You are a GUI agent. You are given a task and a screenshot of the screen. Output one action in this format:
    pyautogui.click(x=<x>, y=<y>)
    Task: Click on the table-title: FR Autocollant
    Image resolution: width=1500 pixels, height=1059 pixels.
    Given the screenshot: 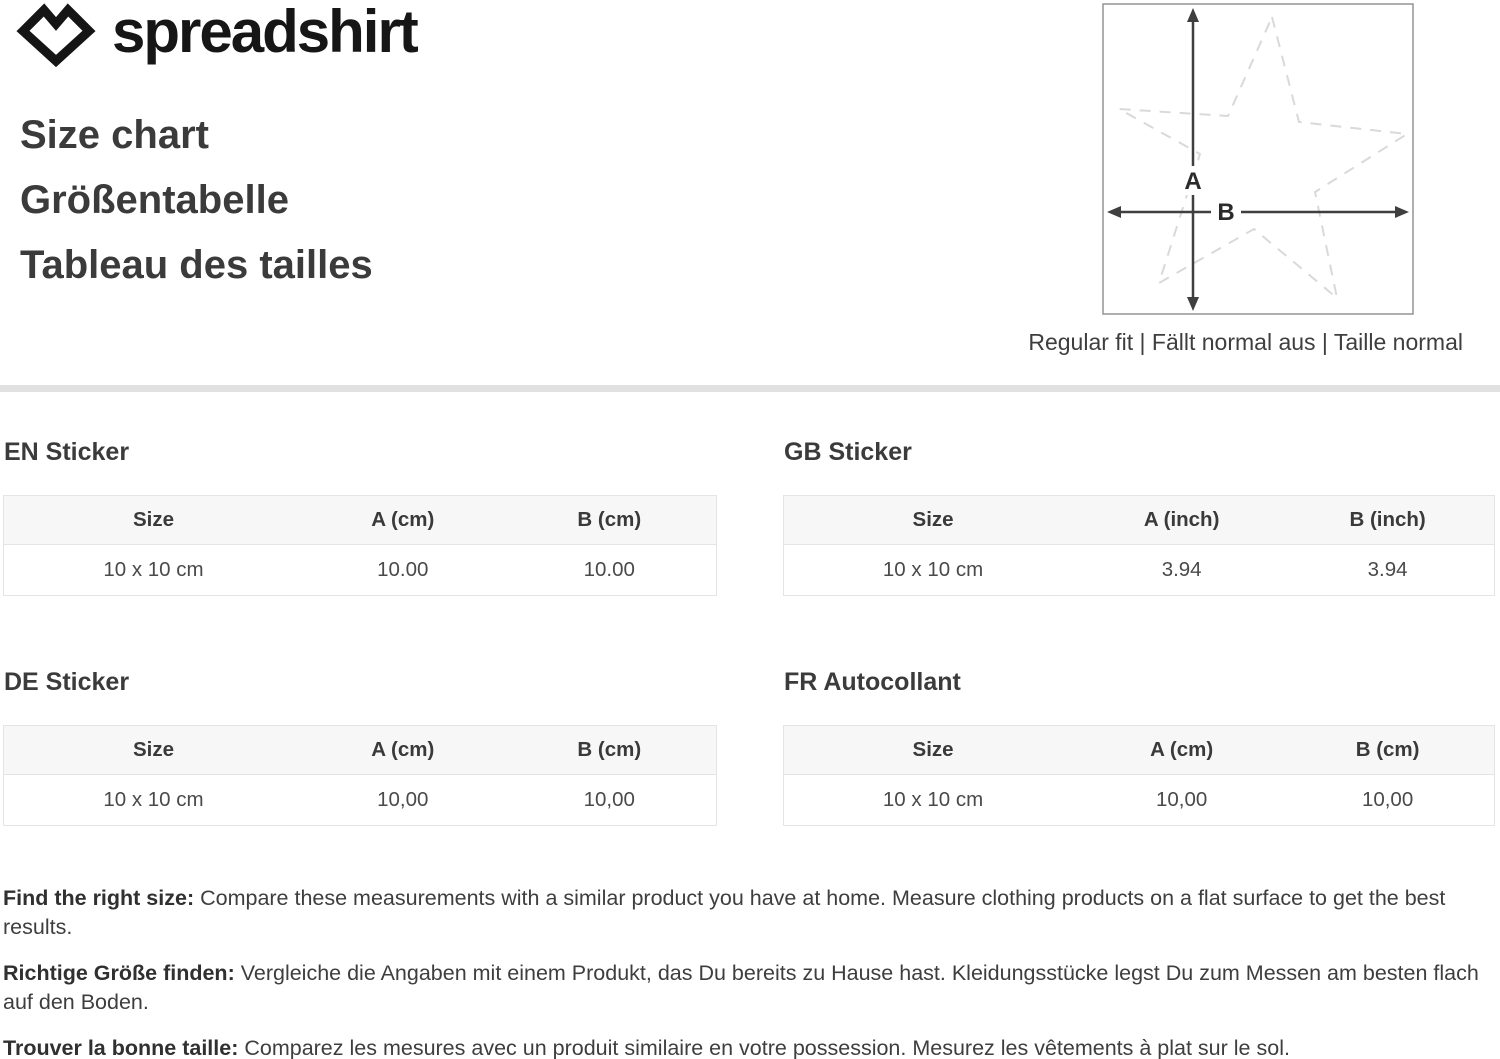 What is the action you would take?
    pyautogui.click(x=872, y=682)
    